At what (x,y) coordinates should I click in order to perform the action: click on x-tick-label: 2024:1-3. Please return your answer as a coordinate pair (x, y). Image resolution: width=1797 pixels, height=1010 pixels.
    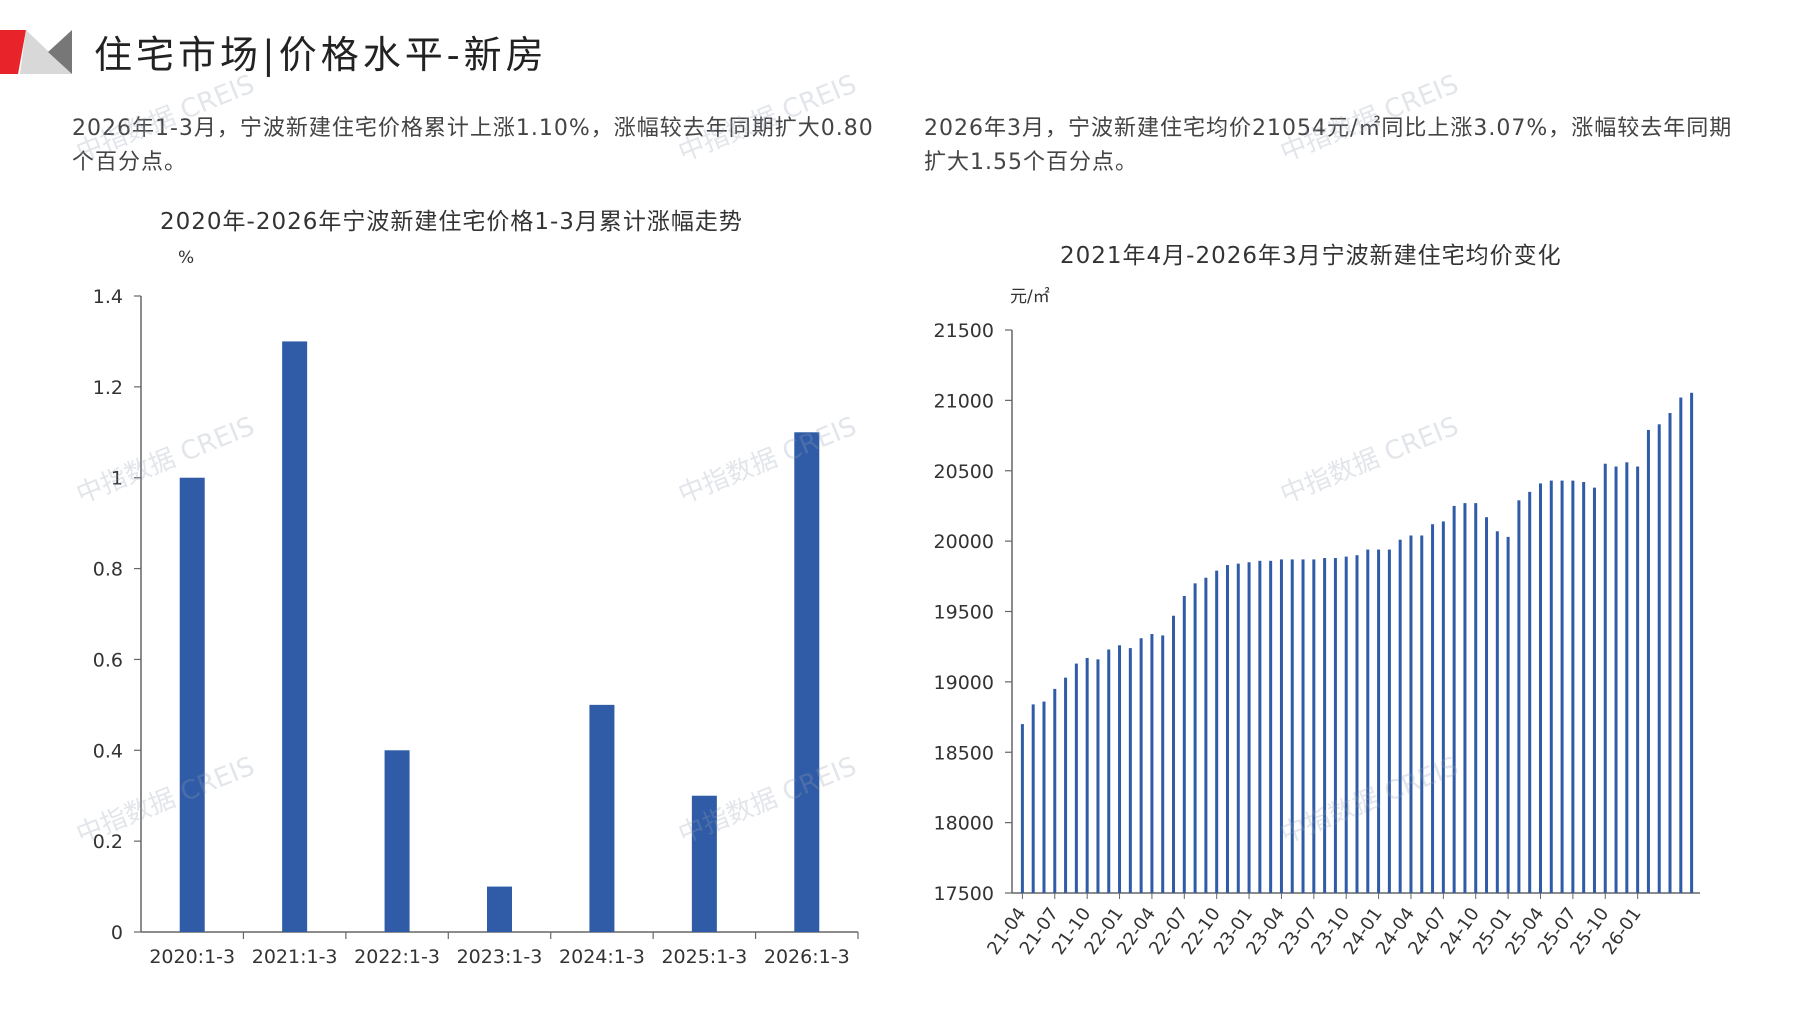
    Looking at the image, I should click on (602, 957).